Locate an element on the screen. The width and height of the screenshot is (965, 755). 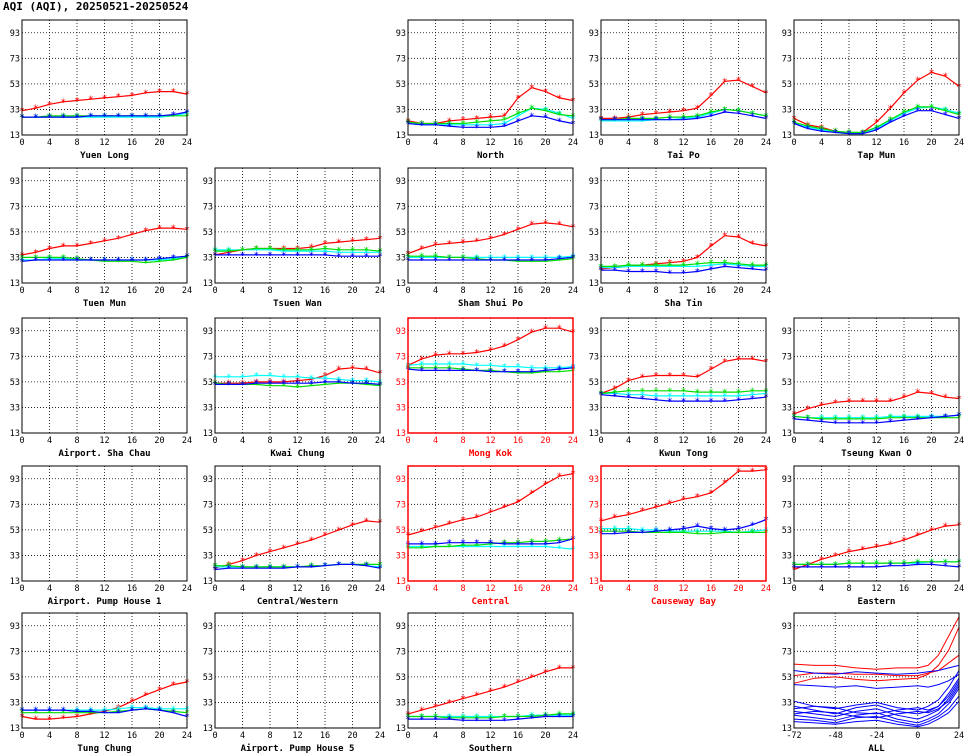
panel-frame is located at coordinates (876, 77).